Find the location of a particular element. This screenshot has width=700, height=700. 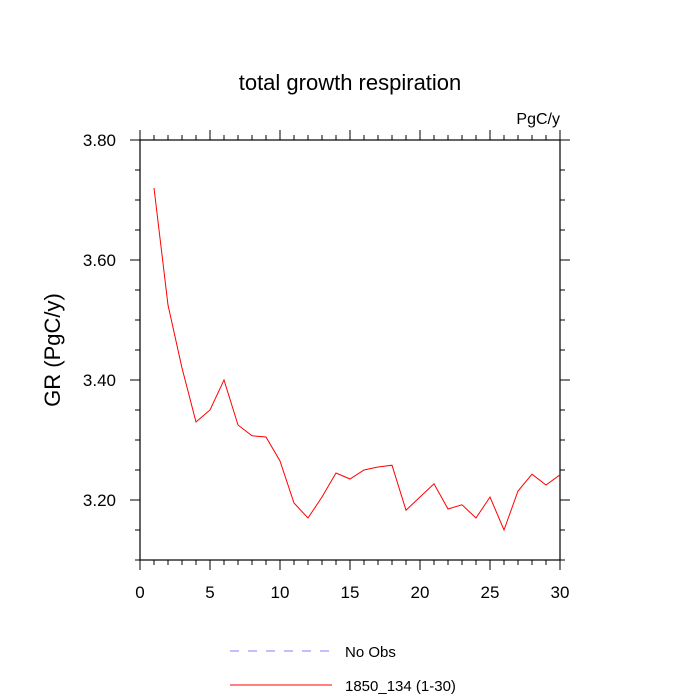

x-tick-label: 10 is located at coordinates (280, 592).